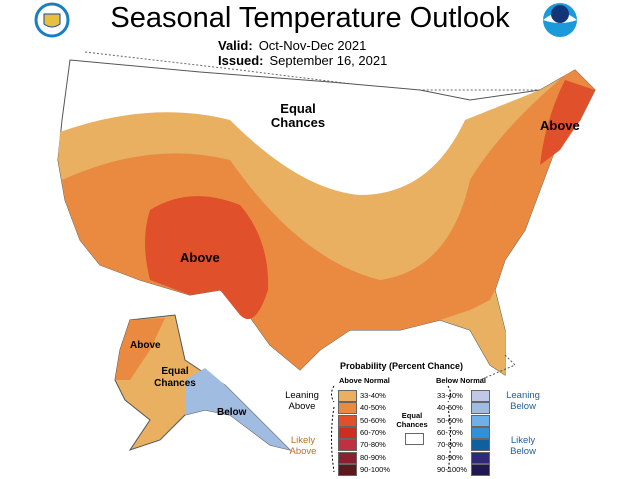  What do you see at coordinates (145, 345) in the screenshot?
I see `label-alaska-above: Above` at bounding box center [145, 345].